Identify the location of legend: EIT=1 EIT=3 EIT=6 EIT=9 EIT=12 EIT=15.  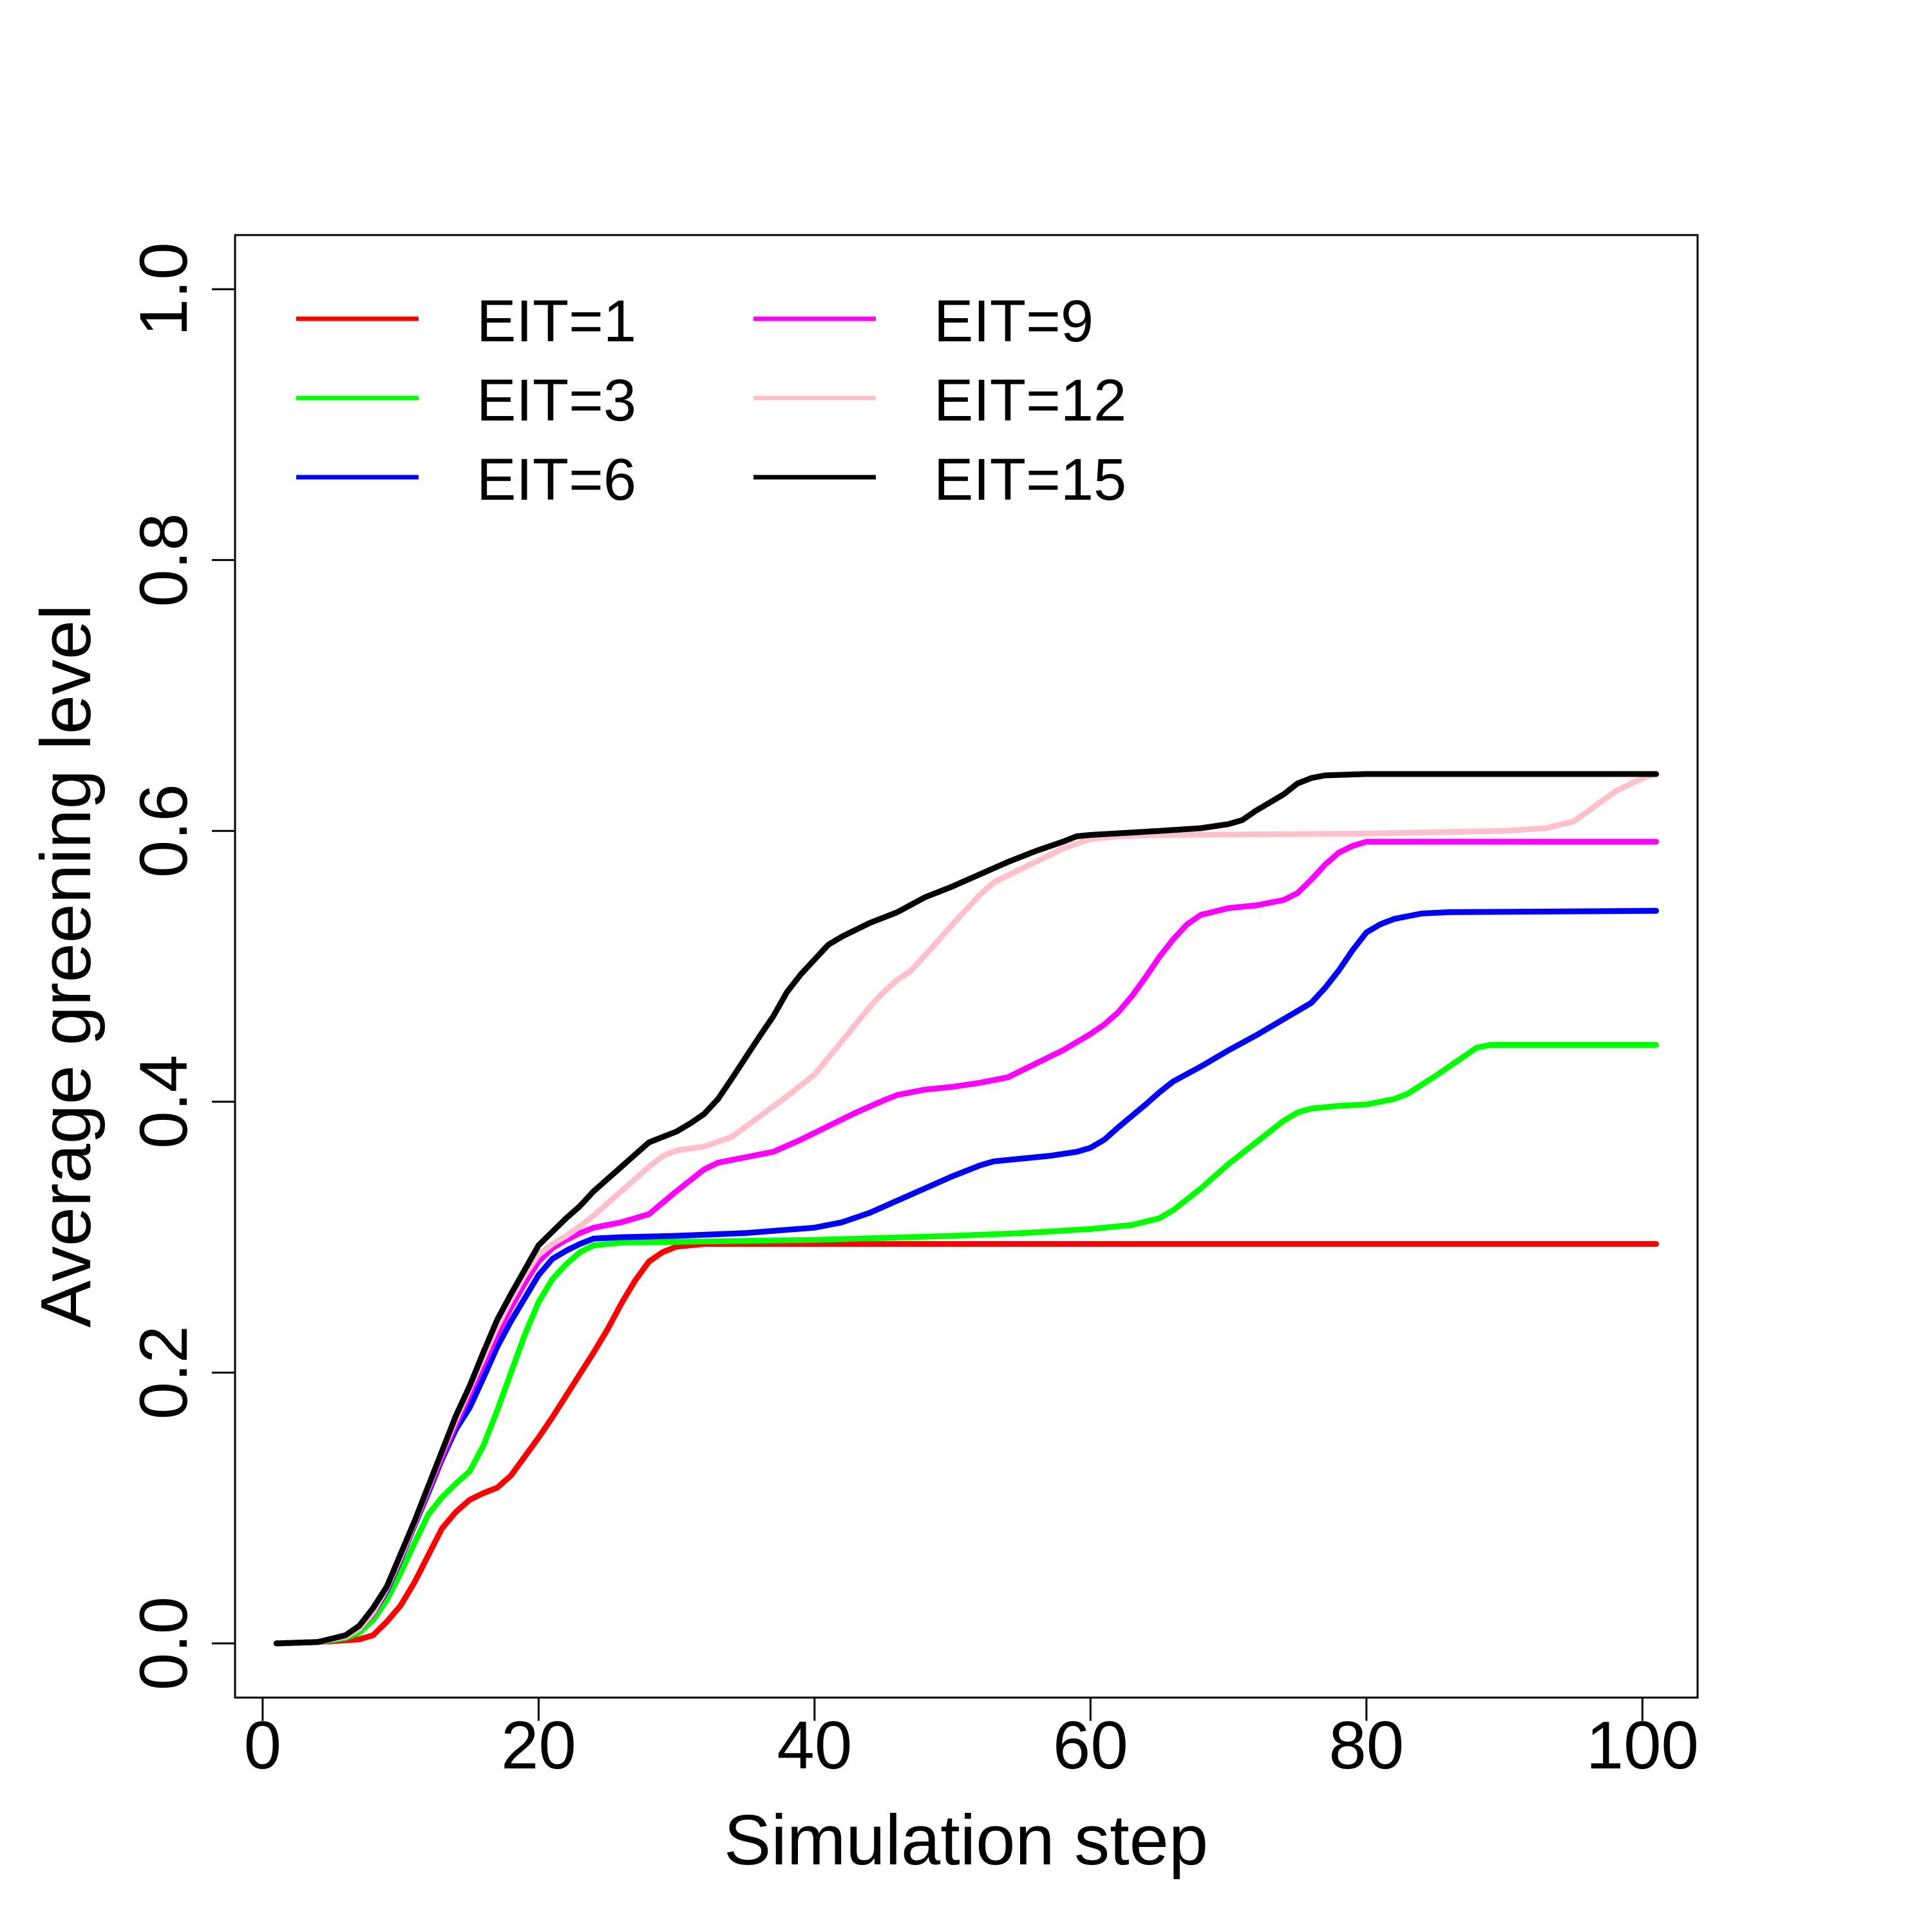
(711, 401).